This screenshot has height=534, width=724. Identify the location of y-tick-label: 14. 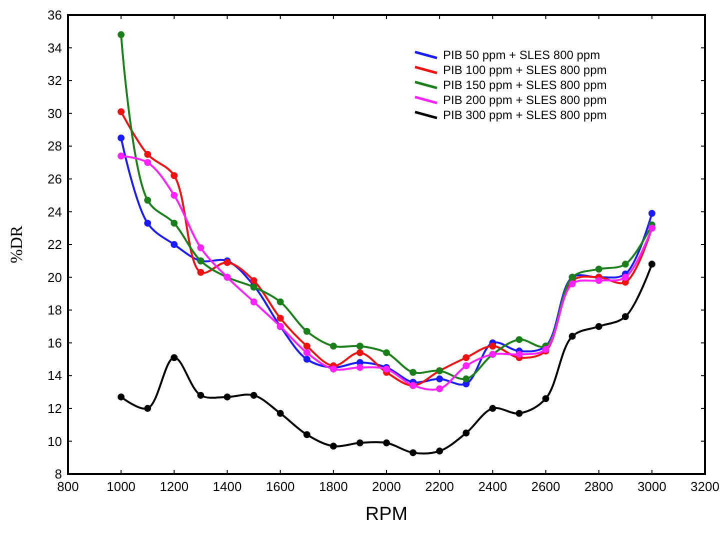
(55, 376).